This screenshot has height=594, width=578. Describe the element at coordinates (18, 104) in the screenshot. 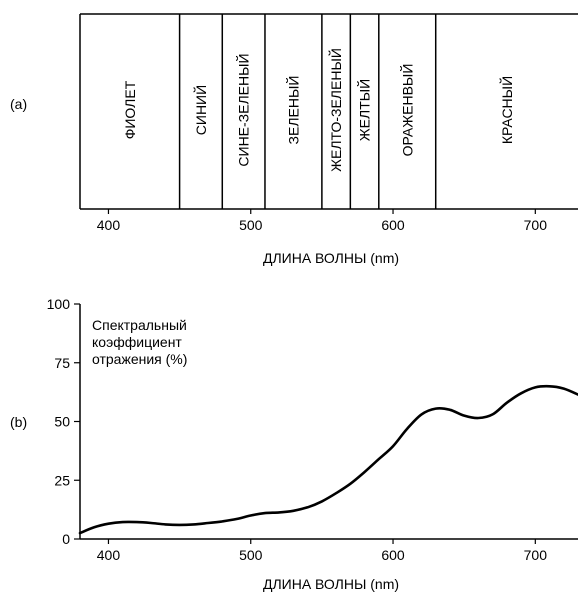

I see `panel-a-label: (a)` at that location.